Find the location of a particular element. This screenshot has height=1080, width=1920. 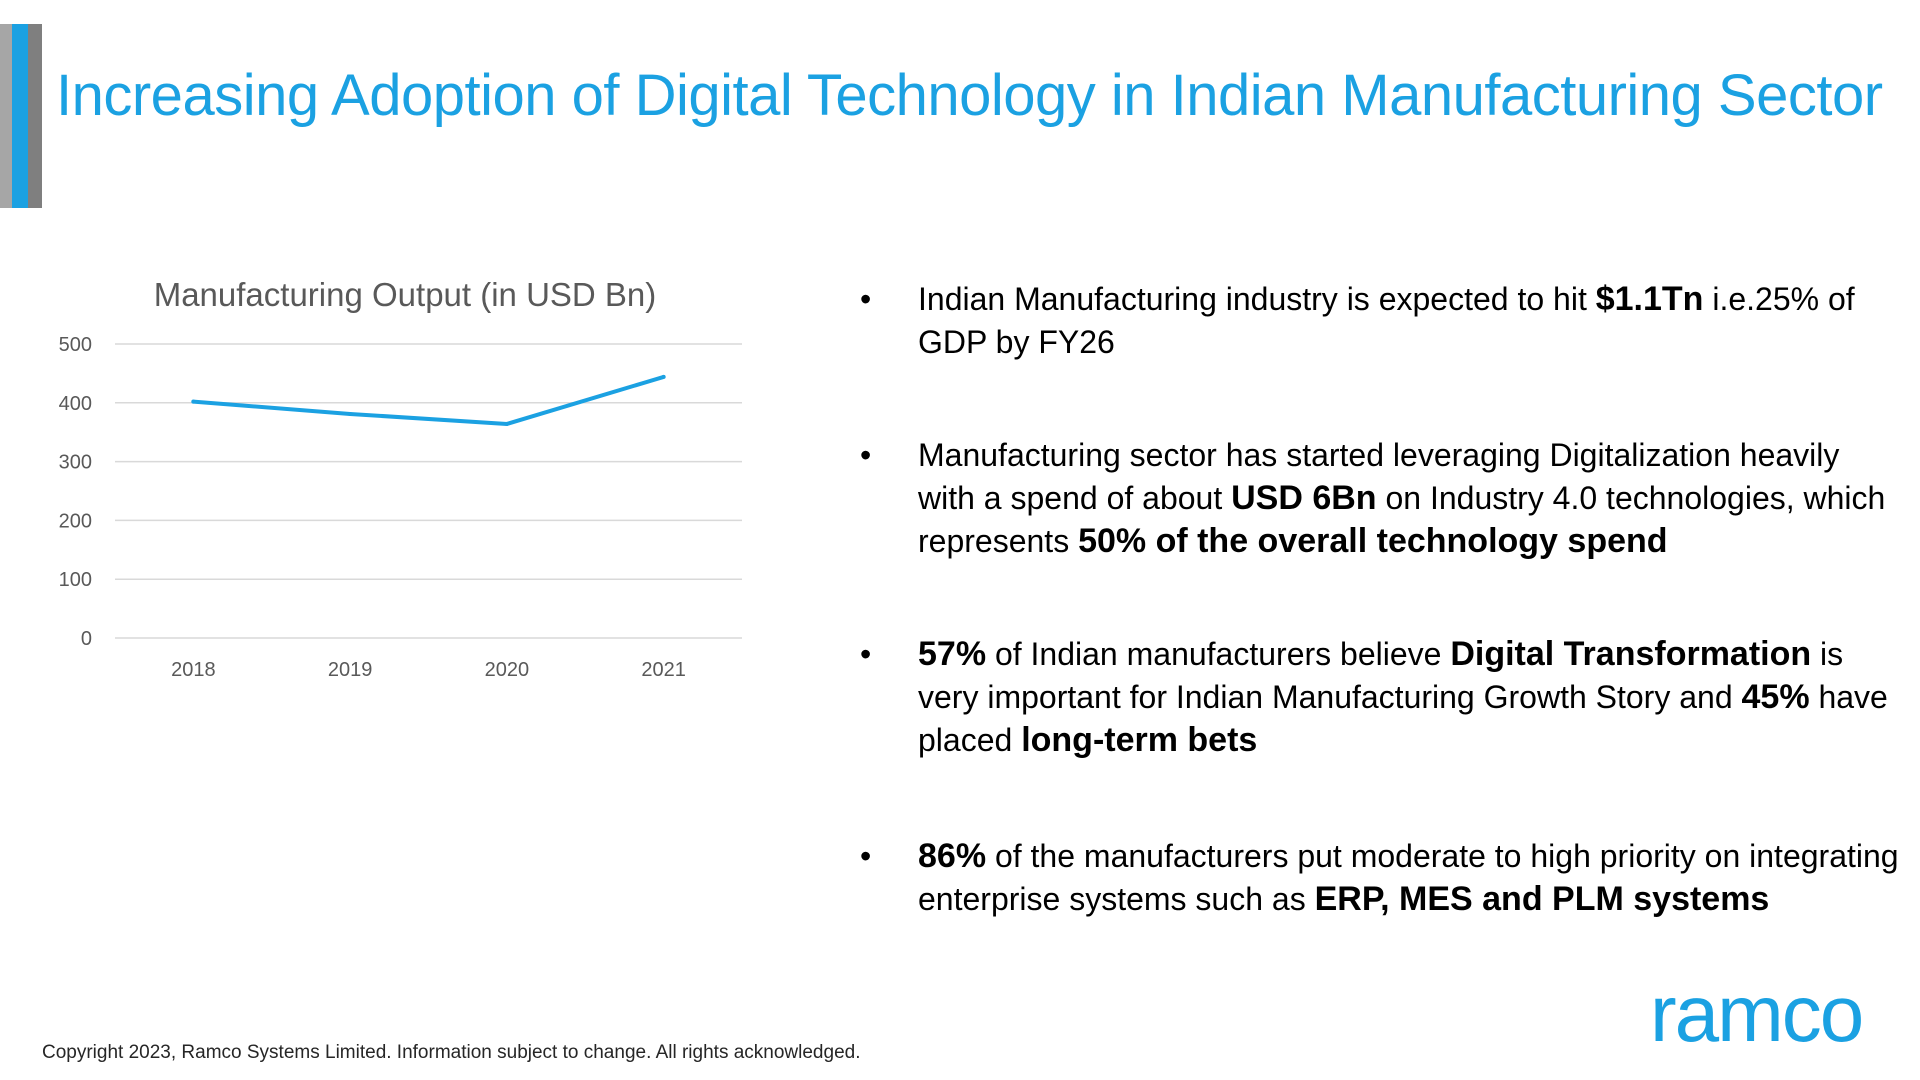

bullet-highlight: $1.1Tn is located at coordinates (1649, 299).